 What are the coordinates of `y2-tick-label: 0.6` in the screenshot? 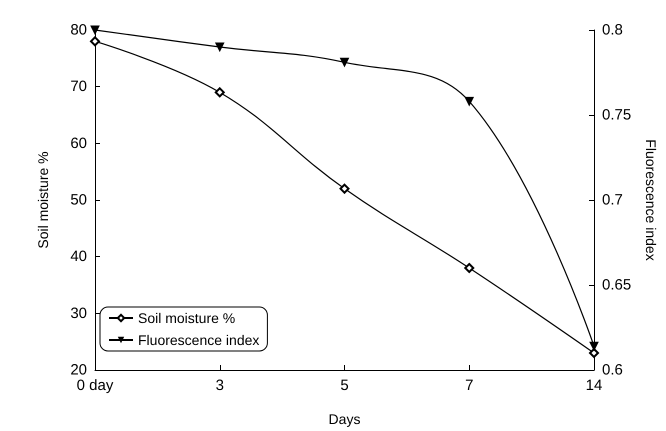 It's located at (612, 370).